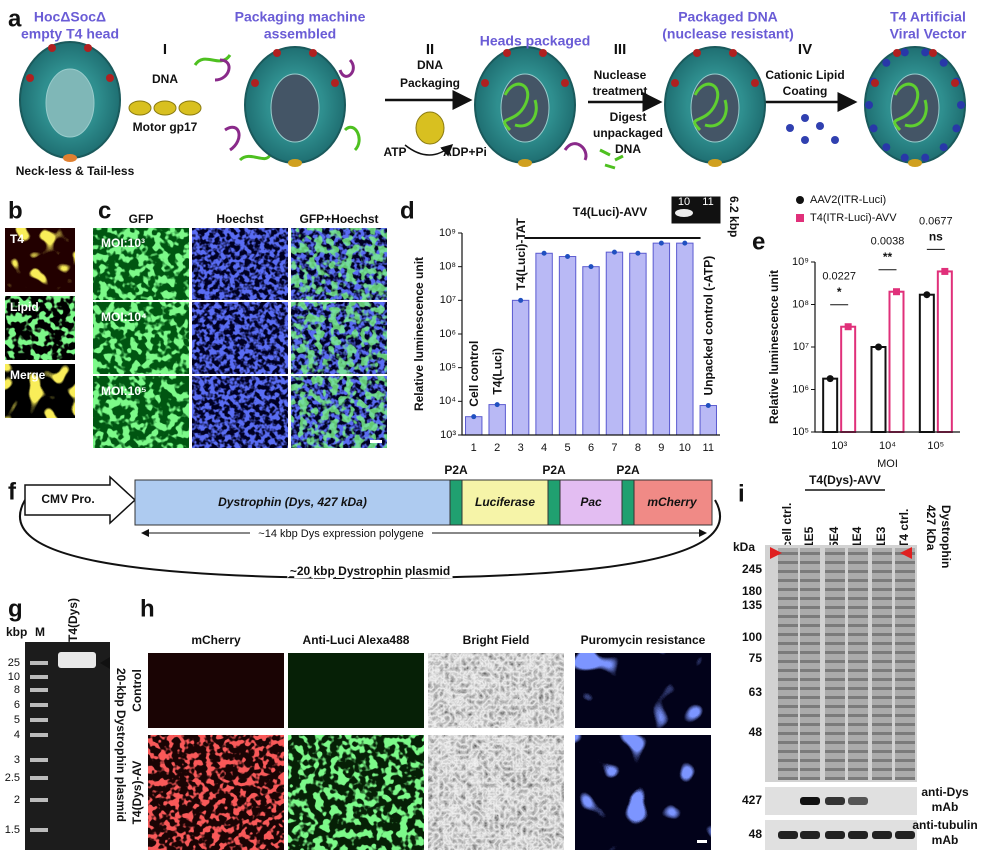 The height and width of the screenshot is (858, 990). What do you see at coordinates (834, 537) in the screenshot?
I see `lane-label: 5E4` at bounding box center [834, 537].